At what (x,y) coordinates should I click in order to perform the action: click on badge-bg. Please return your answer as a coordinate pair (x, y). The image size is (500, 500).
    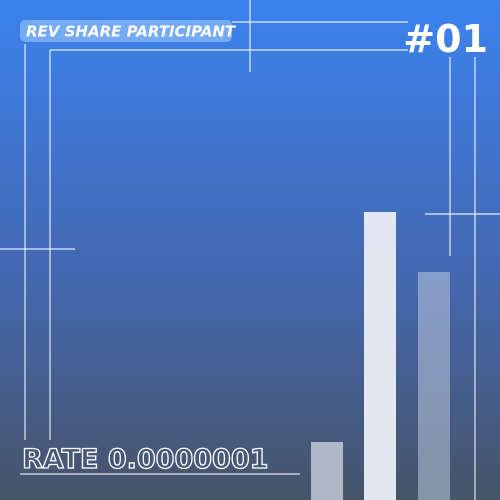
    Looking at the image, I should click on (126, 31).